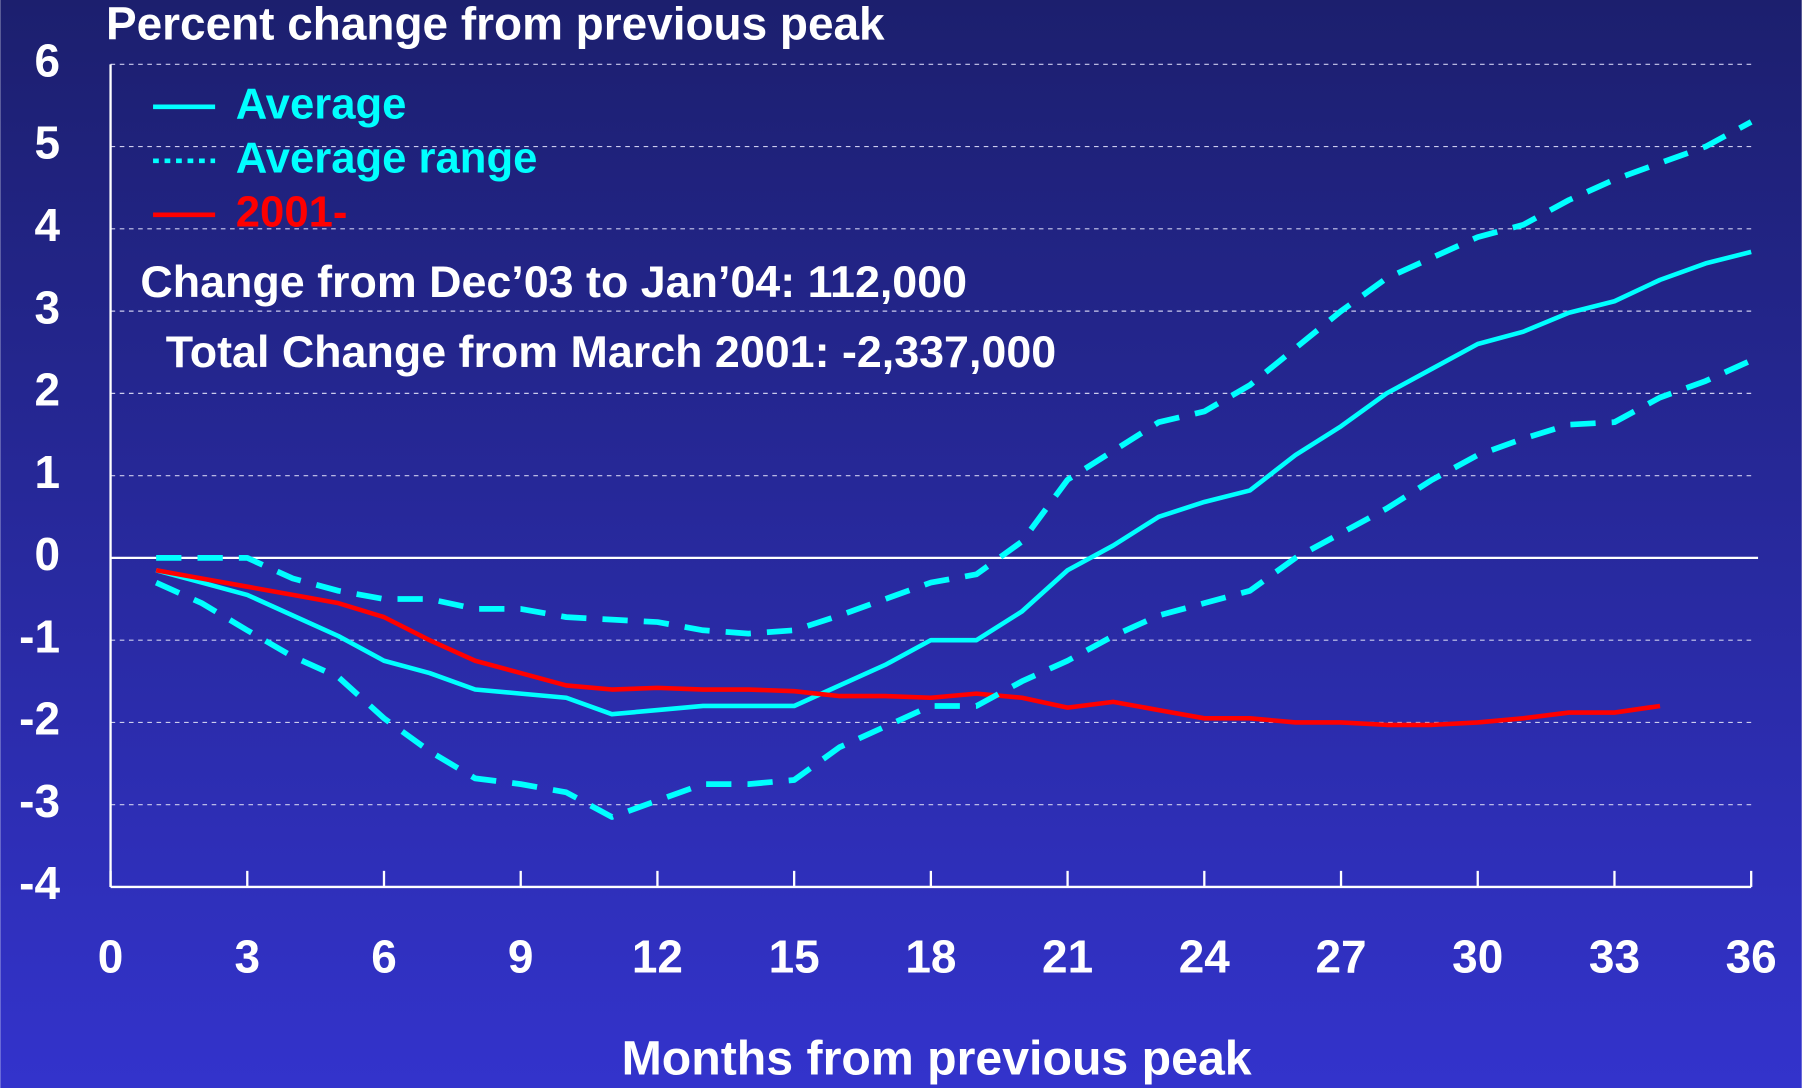  What do you see at coordinates (794, 957) in the screenshot?
I see `x-tick-label: 15` at bounding box center [794, 957].